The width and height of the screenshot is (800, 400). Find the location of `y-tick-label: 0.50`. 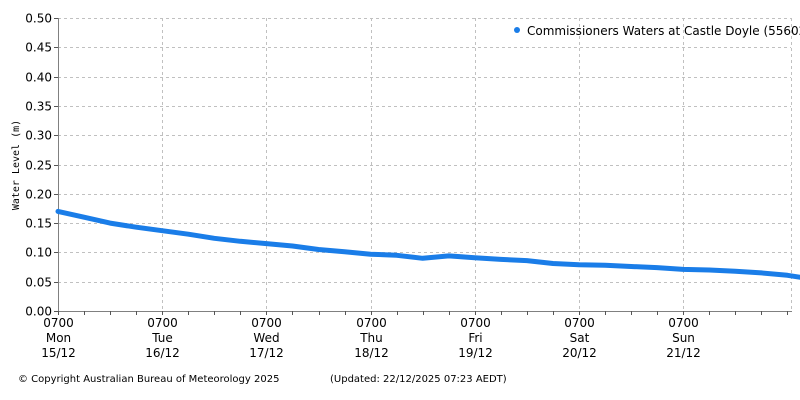

y-tick-label: 0.50 is located at coordinates (38, 19).